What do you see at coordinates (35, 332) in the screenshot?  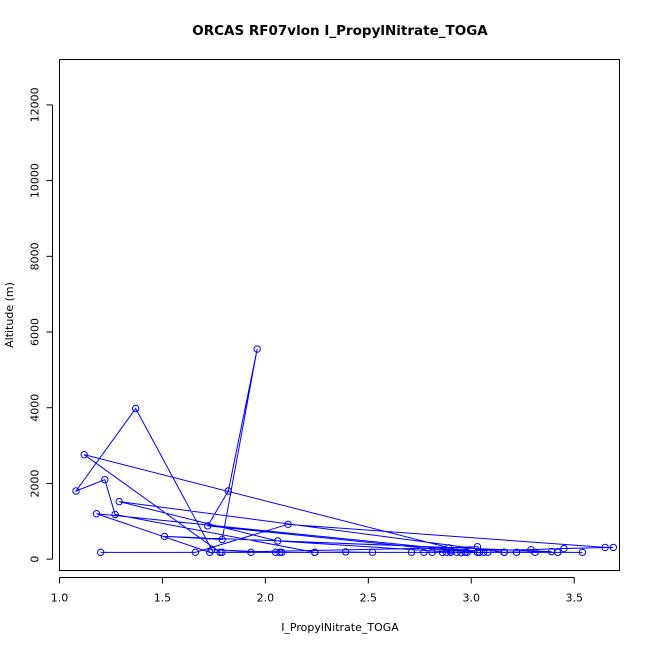 I see `y-tick-label: 6000` at bounding box center [35, 332].